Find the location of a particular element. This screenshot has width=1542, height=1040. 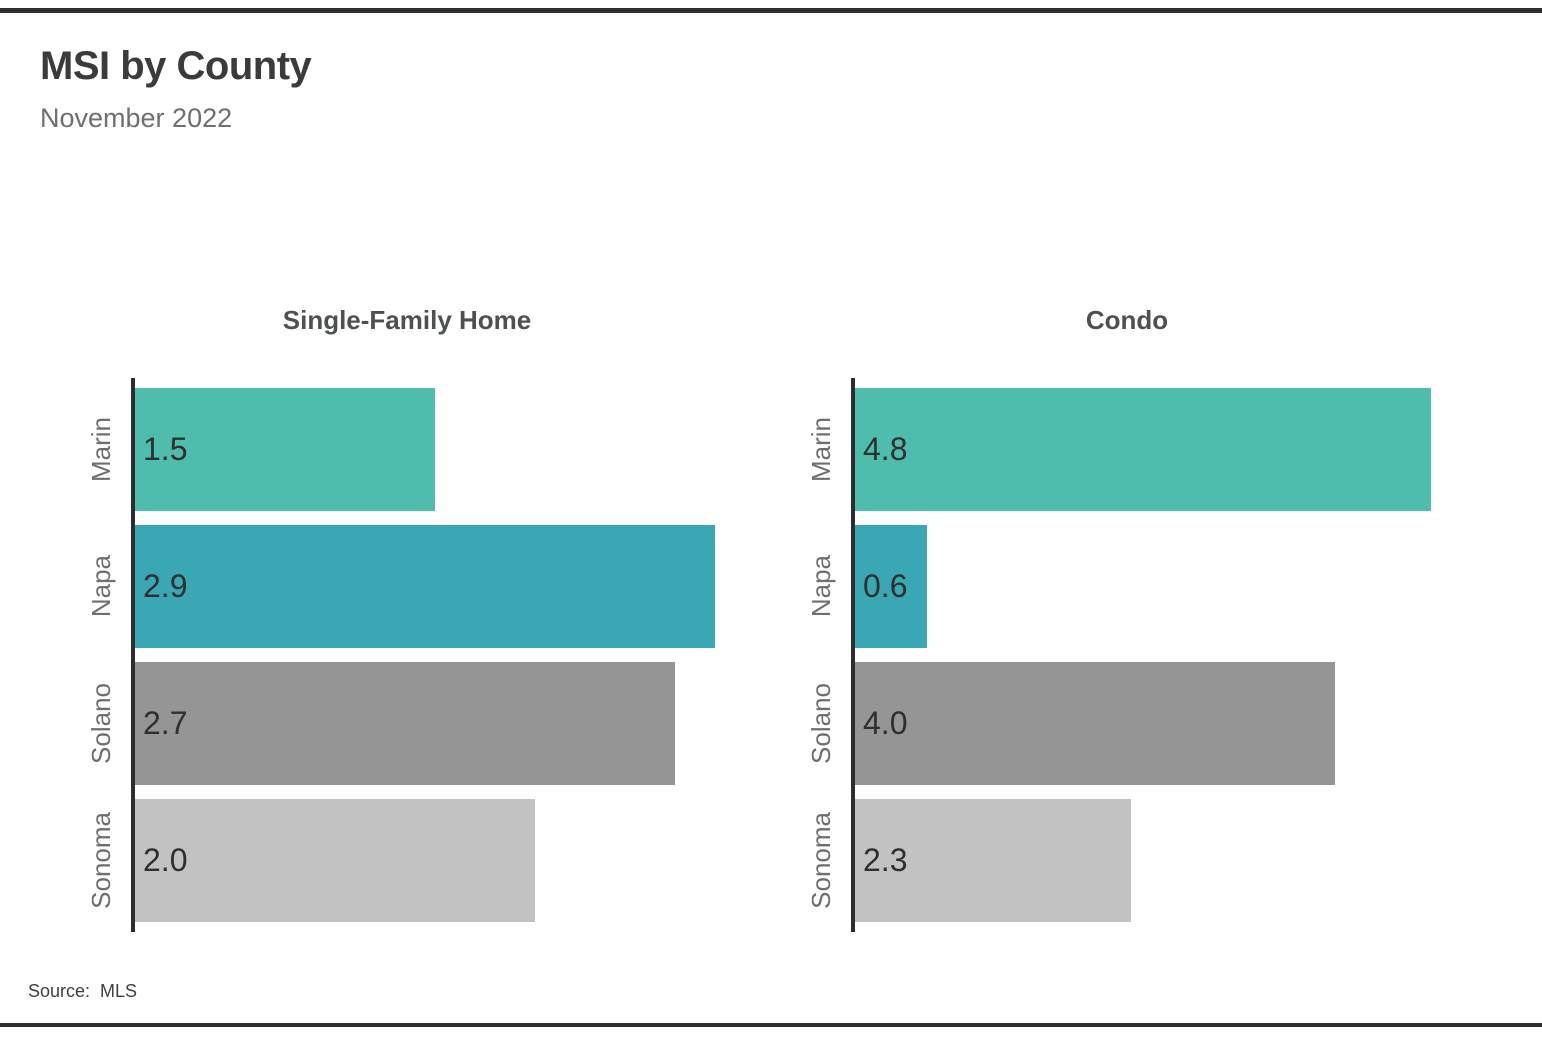

bar-value-label: 2.3 is located at coordinates (885, 860).